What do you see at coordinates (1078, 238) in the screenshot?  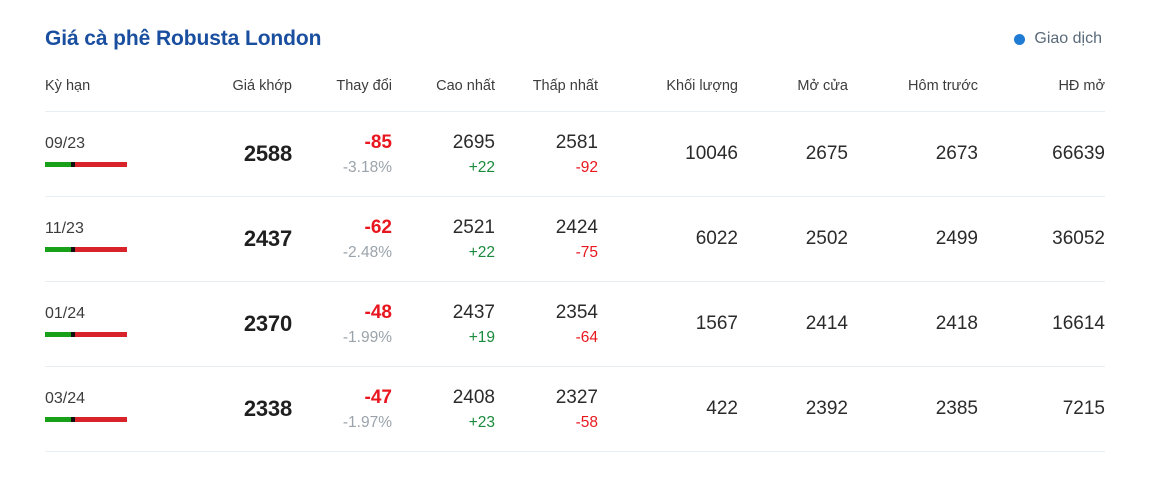 I see `cell-open-interest: 36052` at bounding box center [1078, 238].